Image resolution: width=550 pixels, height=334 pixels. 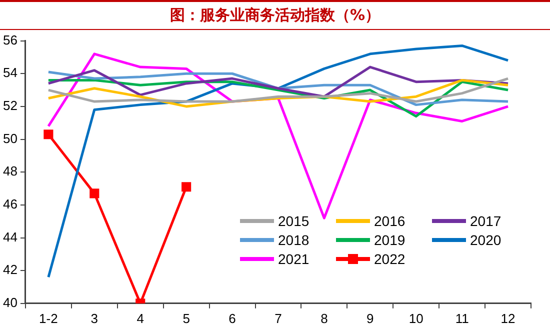 What do you see at coordinates (390, 221) in the screenshot?
I see `legend-label: 2016` at bounding box center [390, 221].